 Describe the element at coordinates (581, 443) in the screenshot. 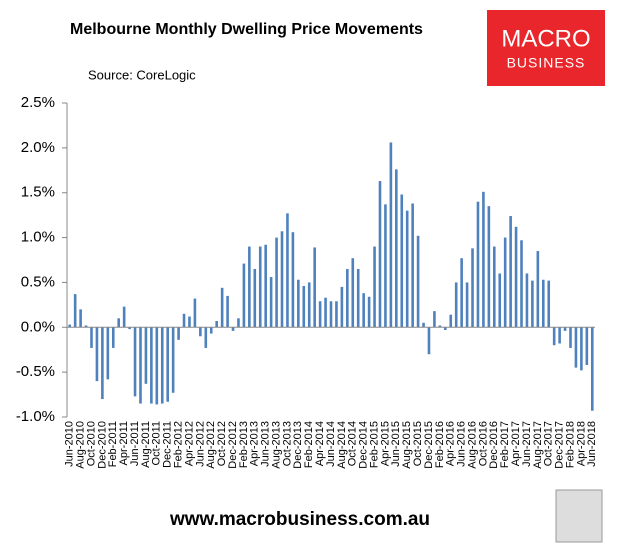

I see `x-tick-label: Apr-2018` at that location.